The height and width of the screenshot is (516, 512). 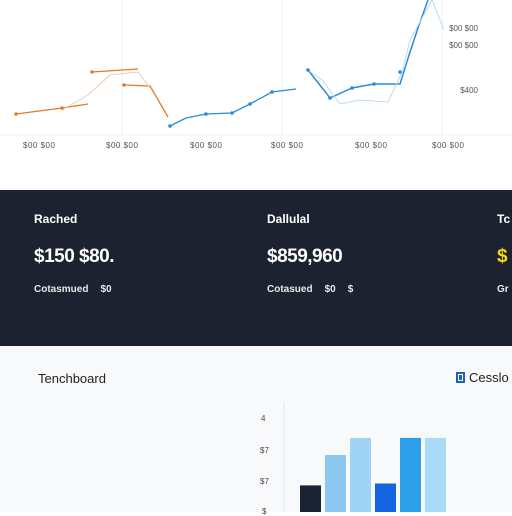 I want to click on stat-label: Rached, so click(x=56, y=219).